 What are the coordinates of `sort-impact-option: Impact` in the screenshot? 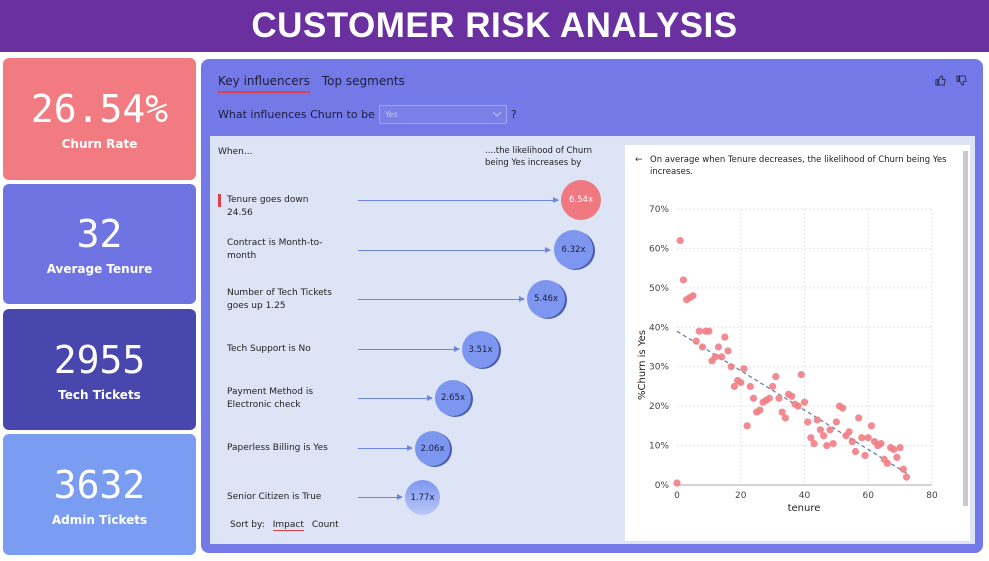 It's located at (288, 525).